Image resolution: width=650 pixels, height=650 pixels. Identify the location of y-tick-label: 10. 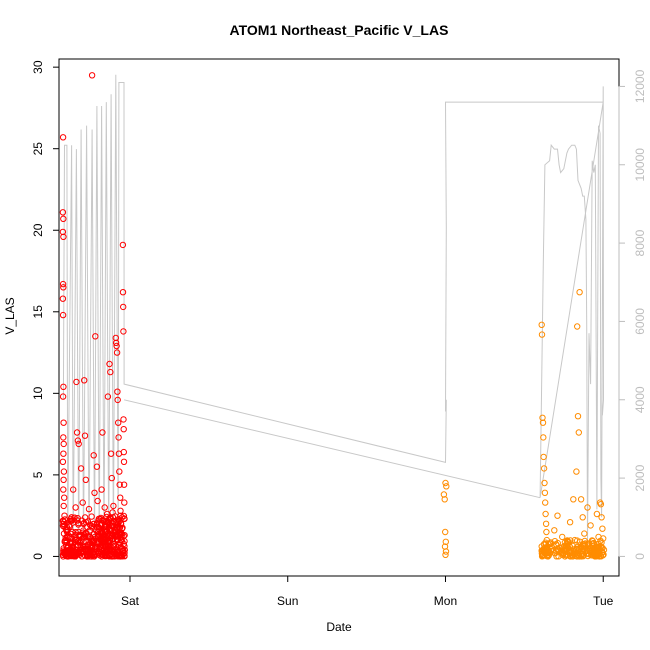
(38, 393).